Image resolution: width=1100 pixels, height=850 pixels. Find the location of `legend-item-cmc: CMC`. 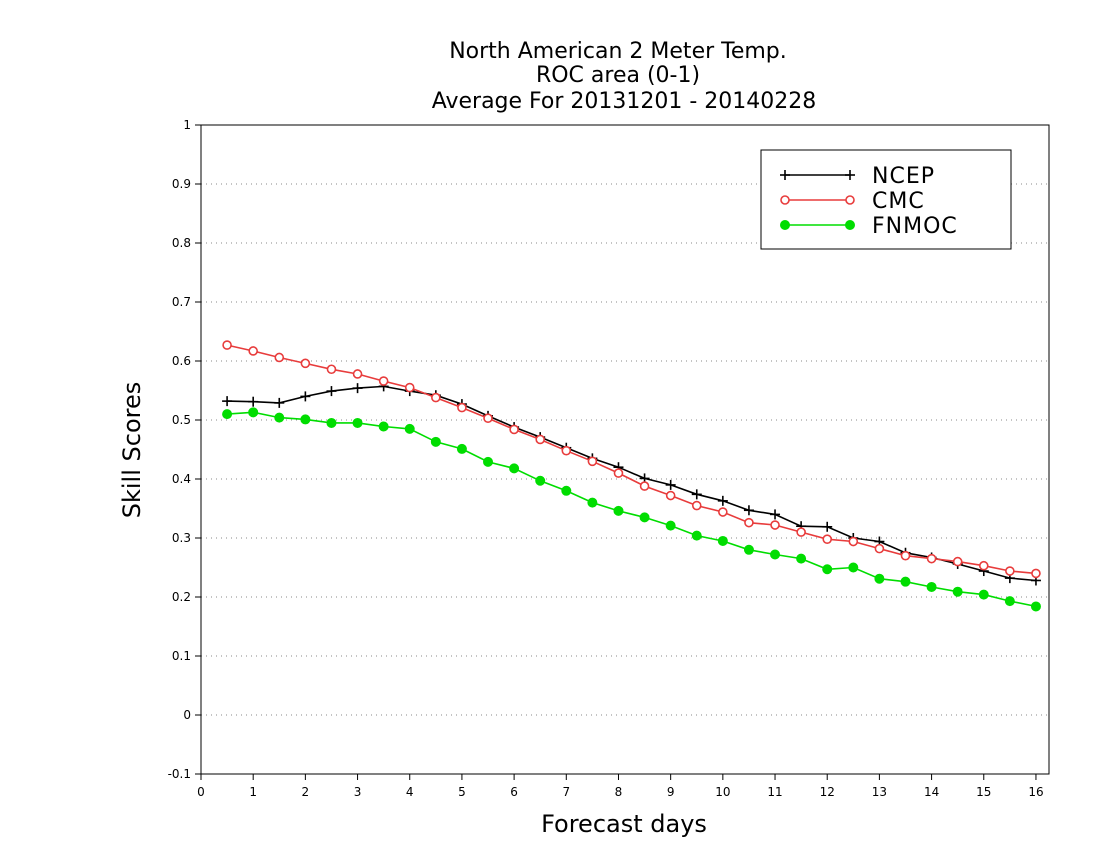

legend-item-cmc: CMC is located at coordinates (852, 201).